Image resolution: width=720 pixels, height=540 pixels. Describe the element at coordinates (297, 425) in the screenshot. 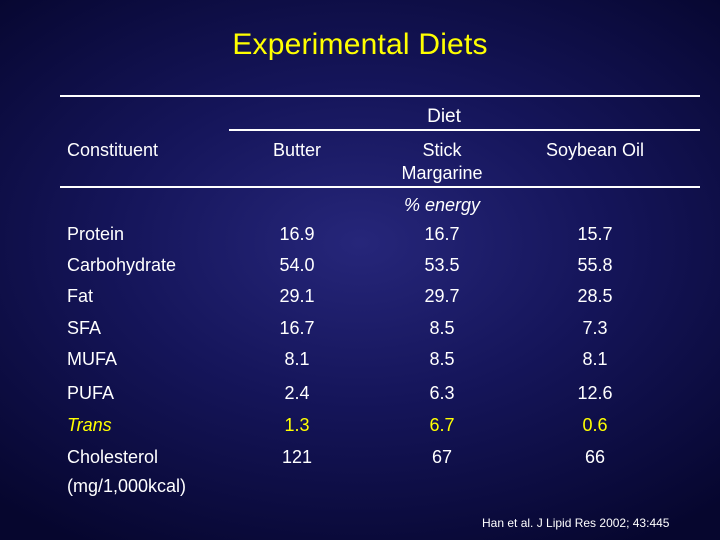

I see `cell-trans-butter: 1.3` at that location.